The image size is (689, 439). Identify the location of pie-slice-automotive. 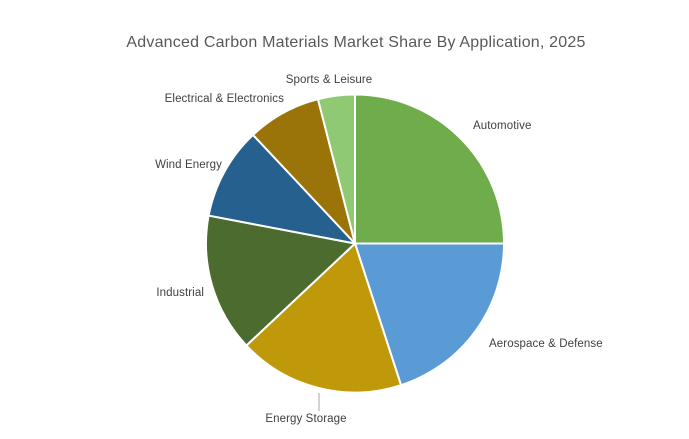
(429, 169).